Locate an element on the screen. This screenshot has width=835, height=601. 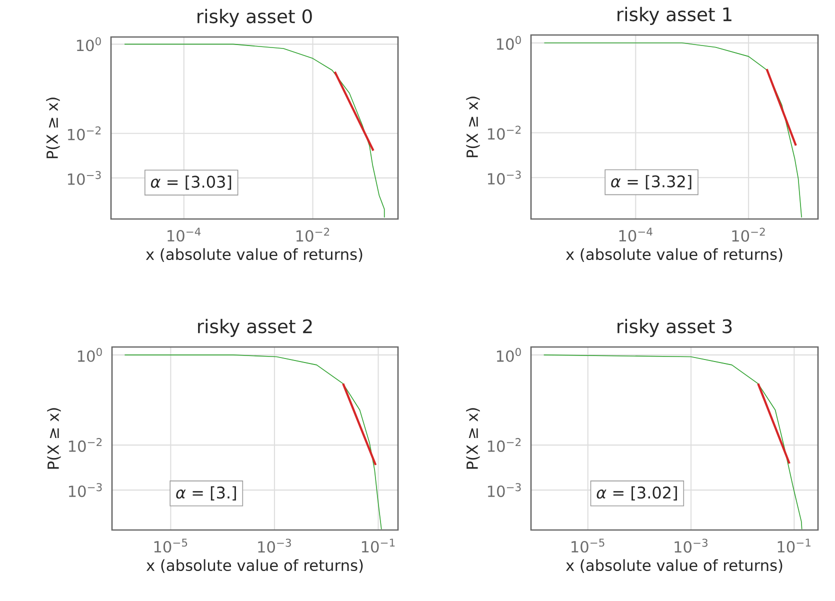
annotation: α = [3.03] is located at coordinates (191, 182).